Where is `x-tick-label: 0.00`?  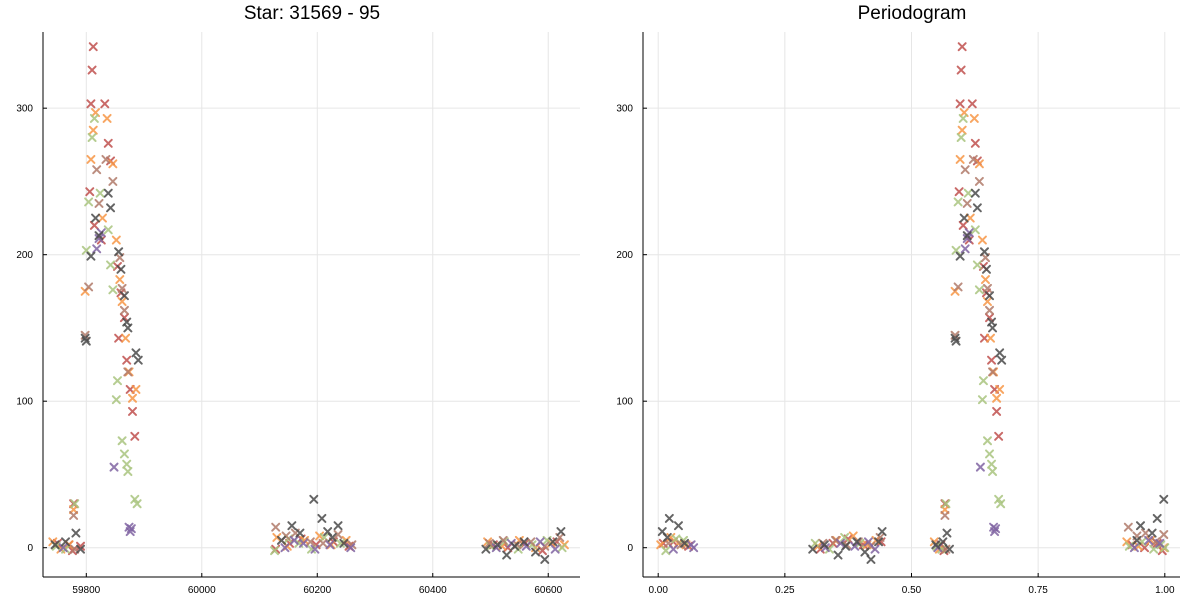
x-tick-label: 0.00 is located at coordinates (658, 590).